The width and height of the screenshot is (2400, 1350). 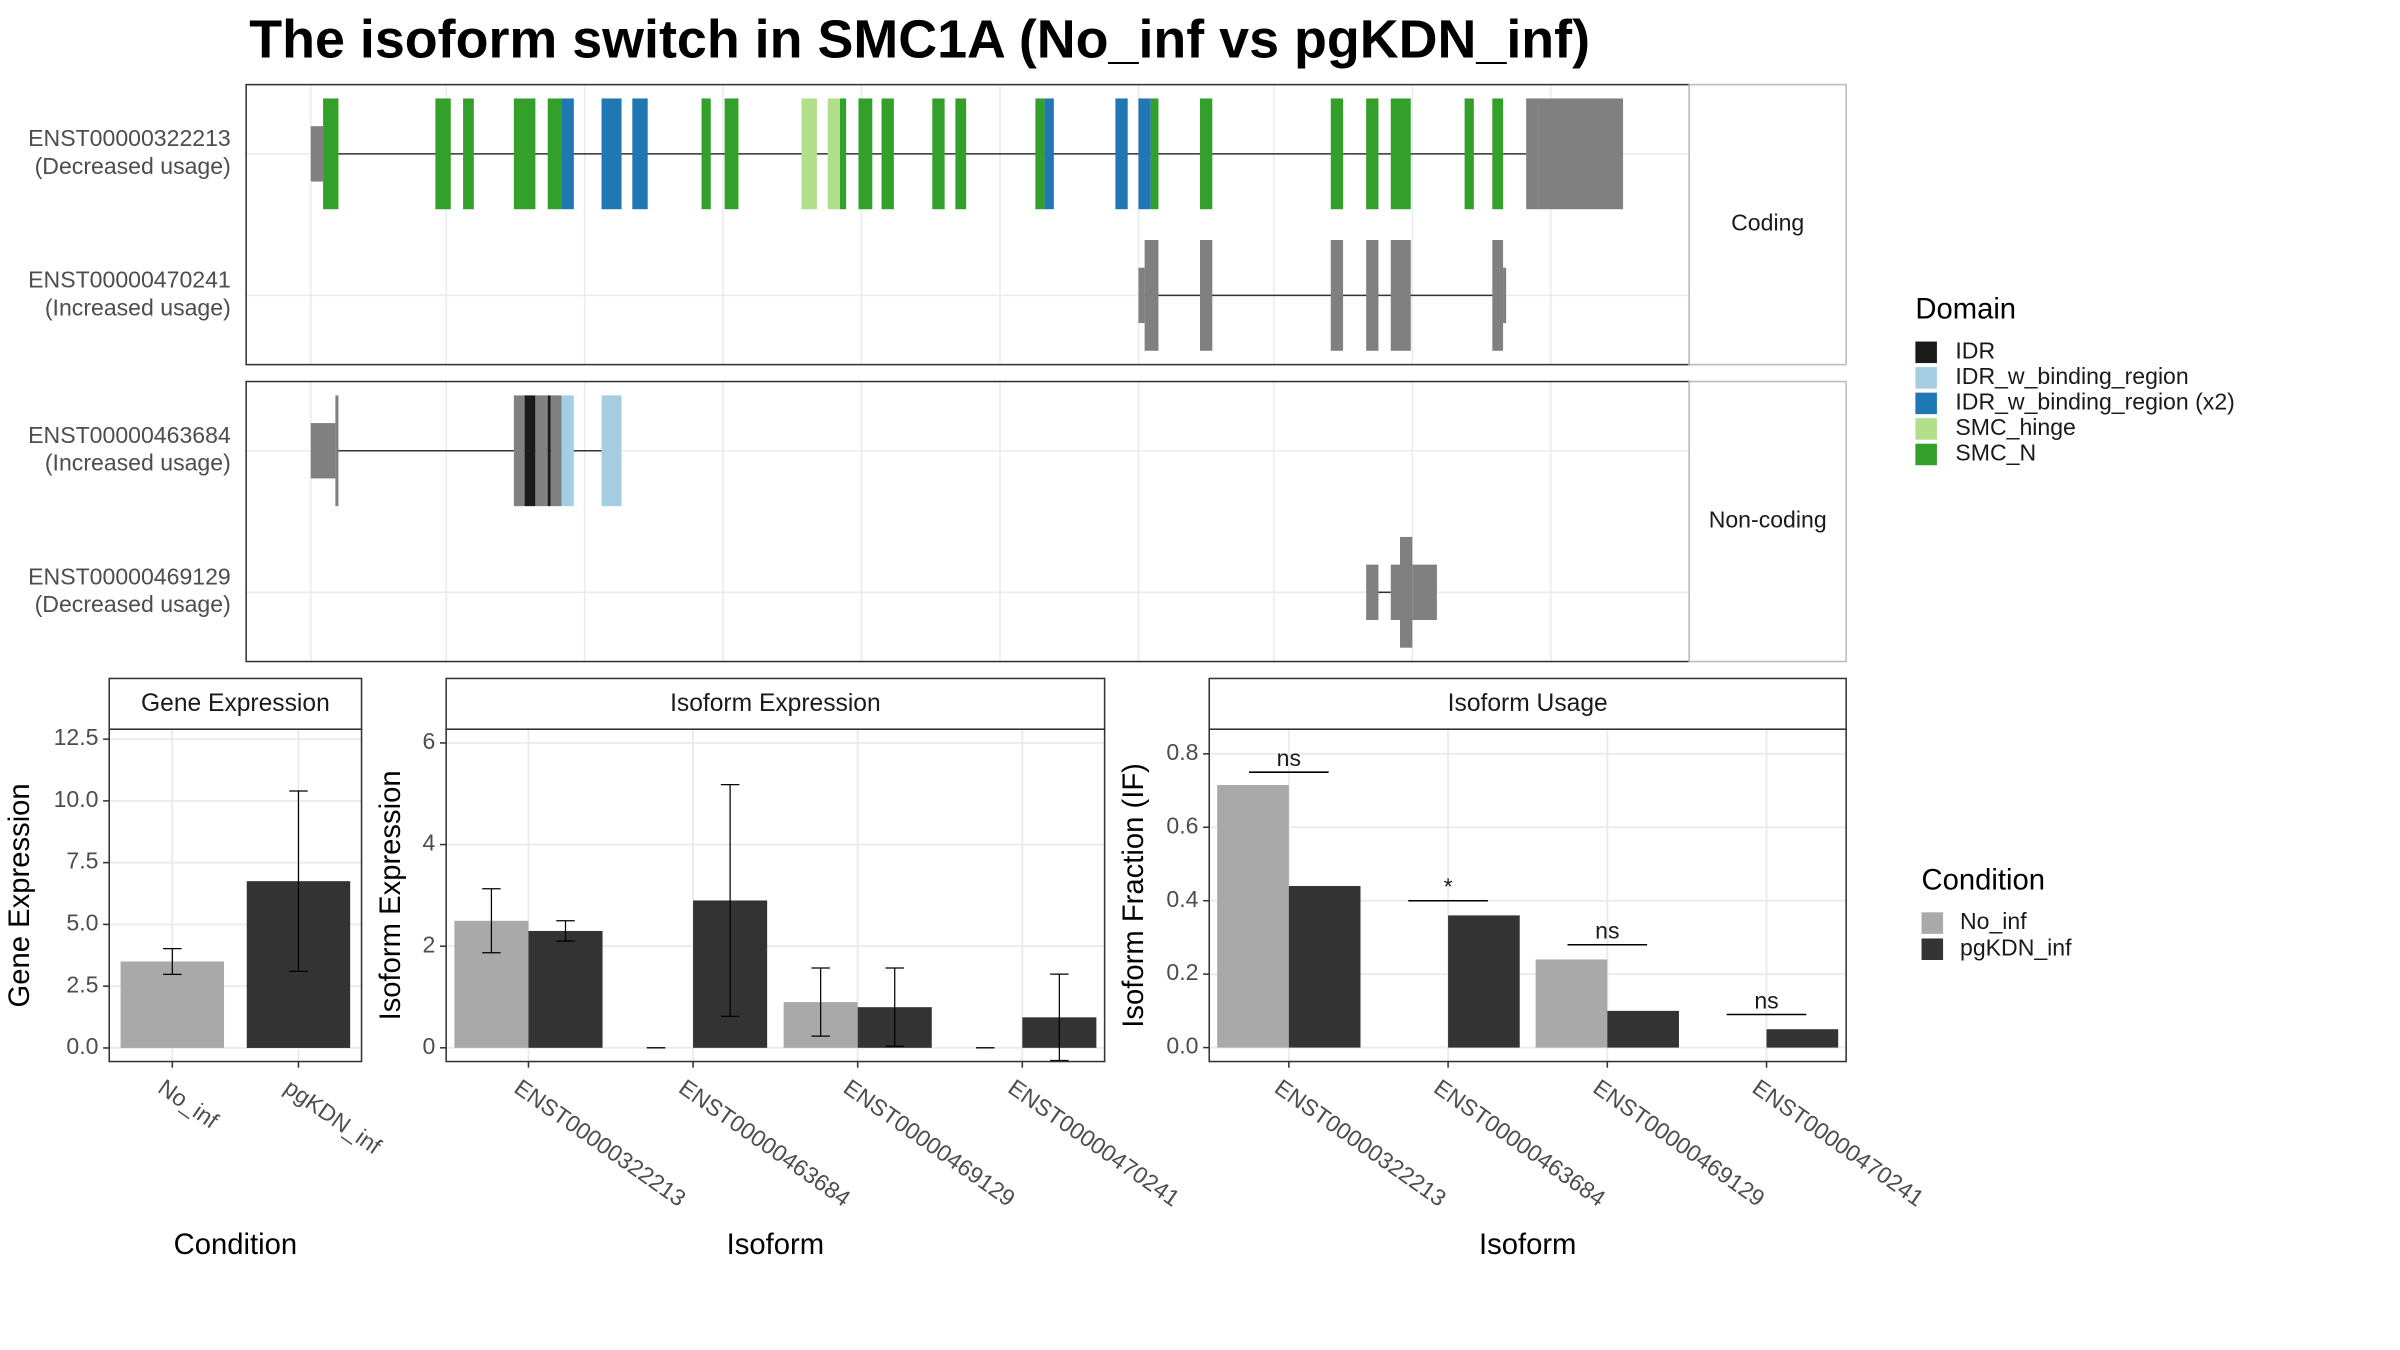 What do you see at coordinates (429, 944) in the screenshot?
I see `y-tick-label: 2` at bounding box center [429, 944].